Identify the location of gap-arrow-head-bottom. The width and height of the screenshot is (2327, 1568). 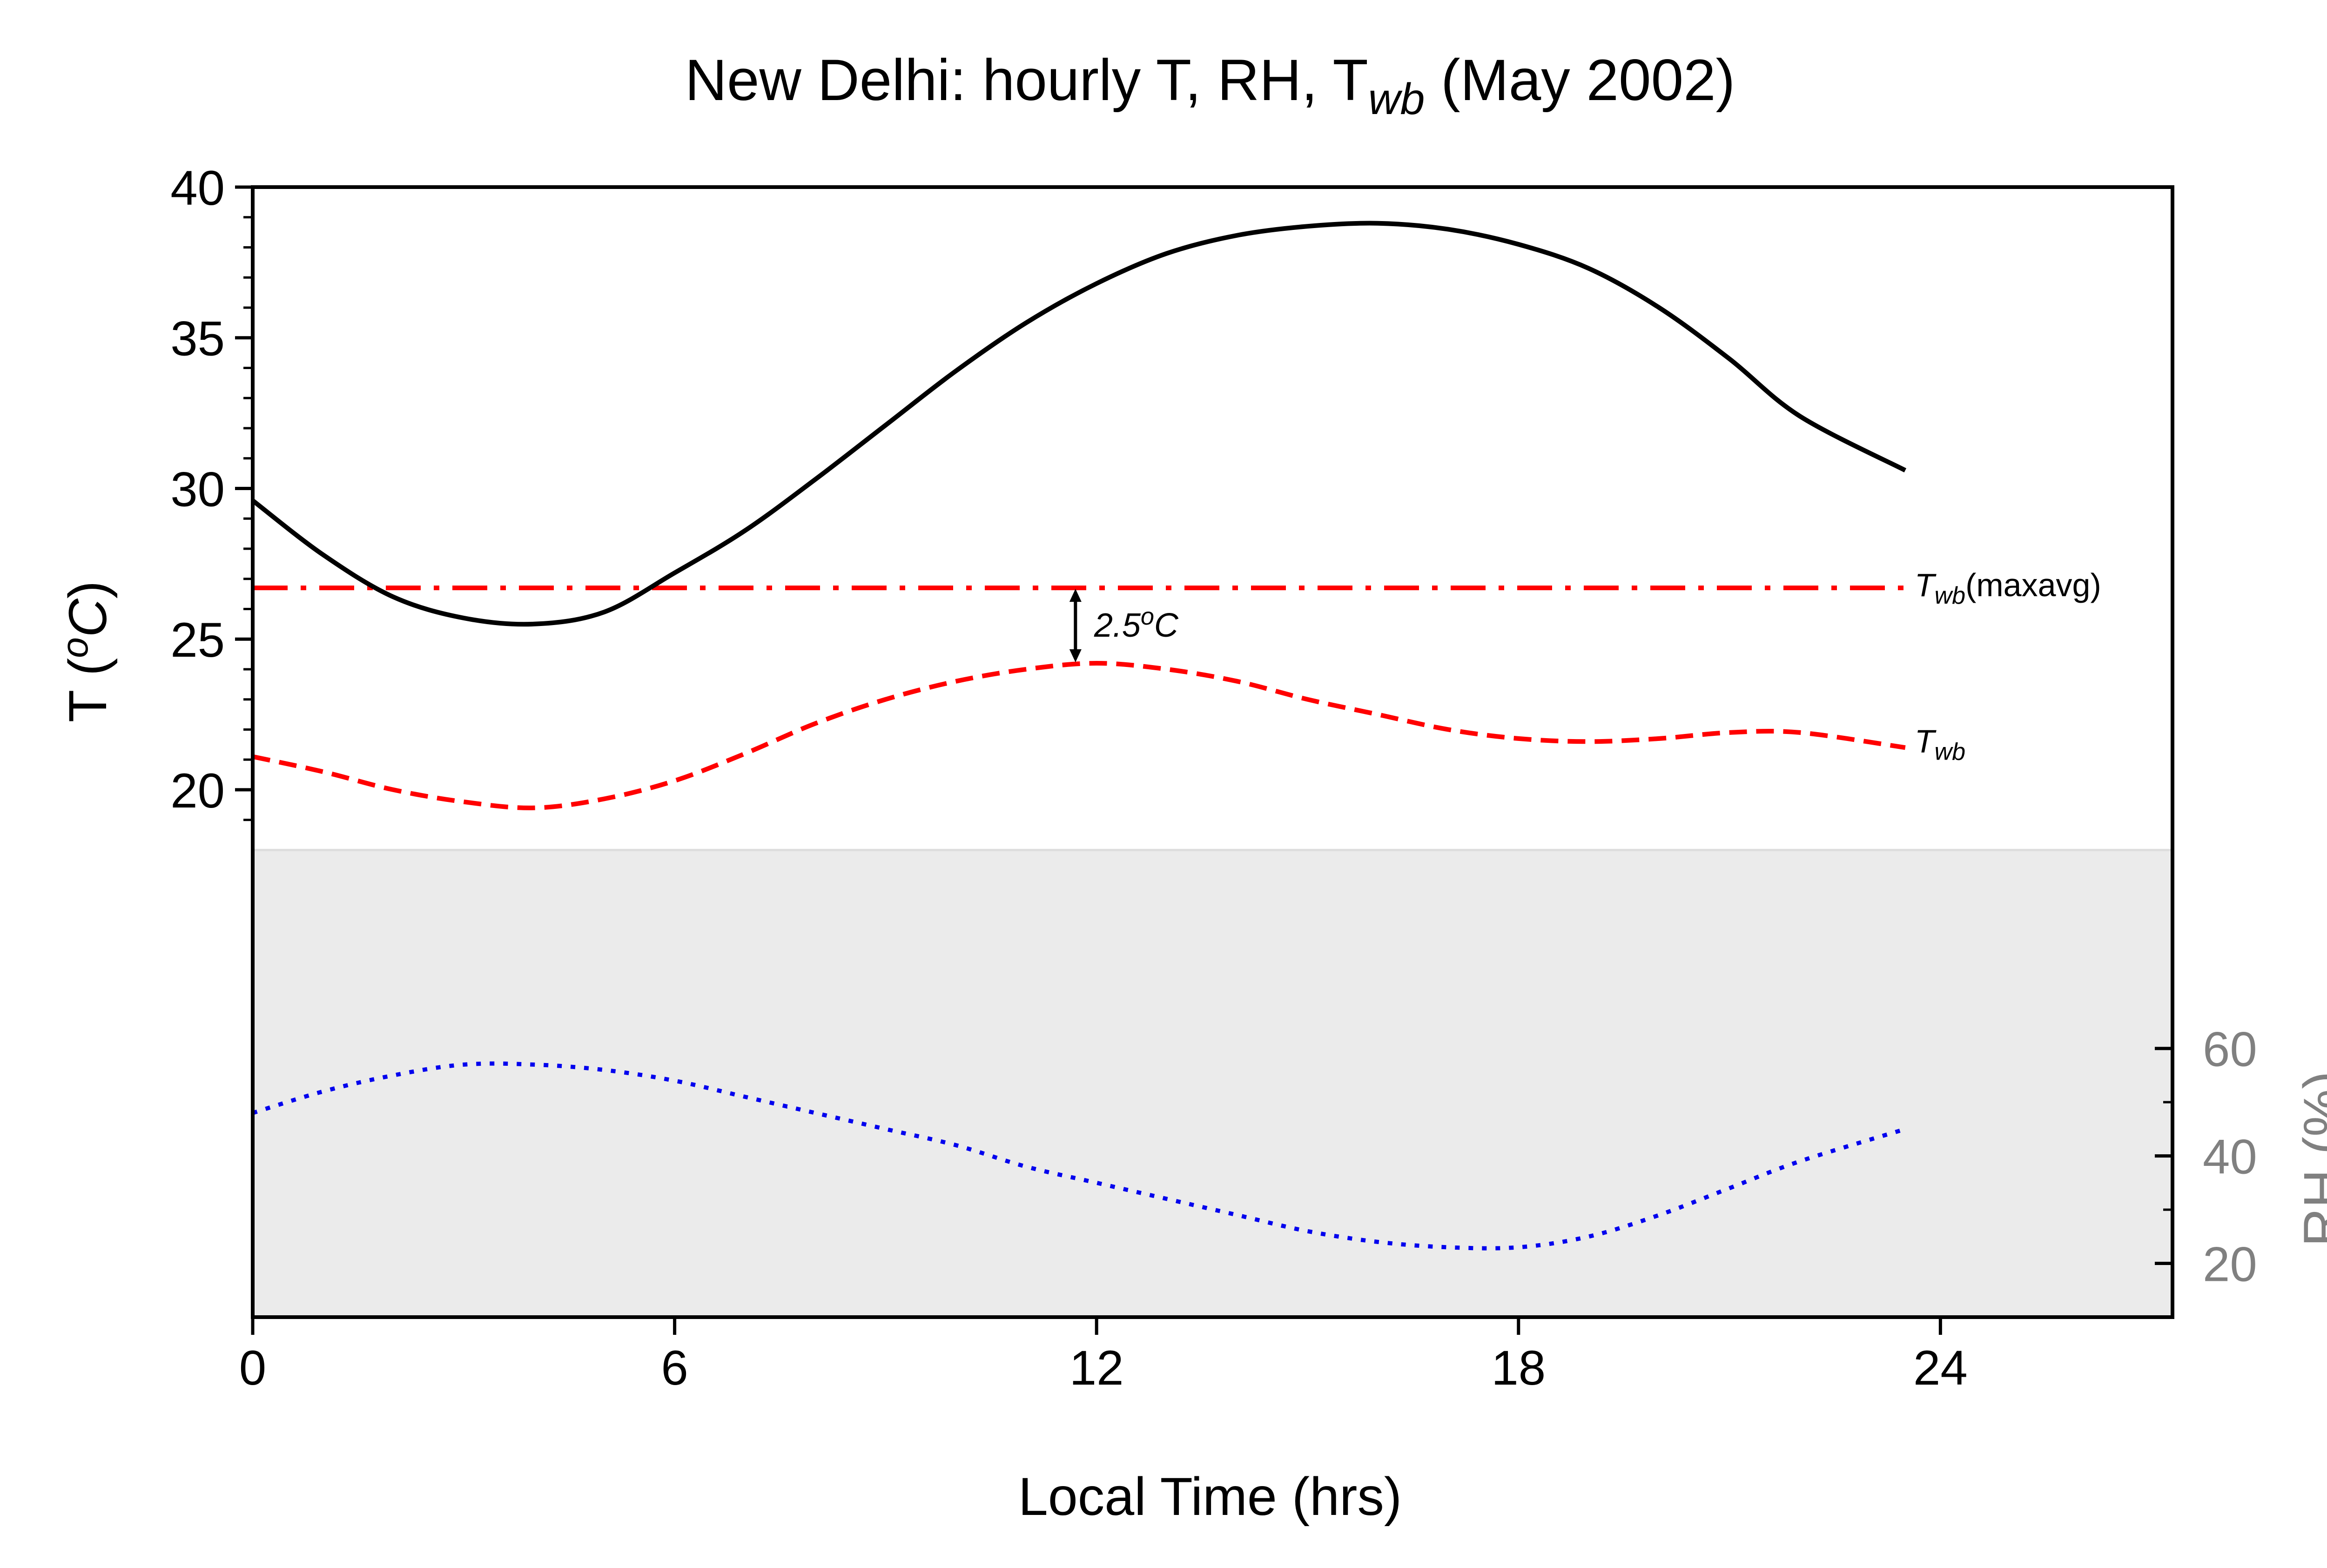
(1075, 655).